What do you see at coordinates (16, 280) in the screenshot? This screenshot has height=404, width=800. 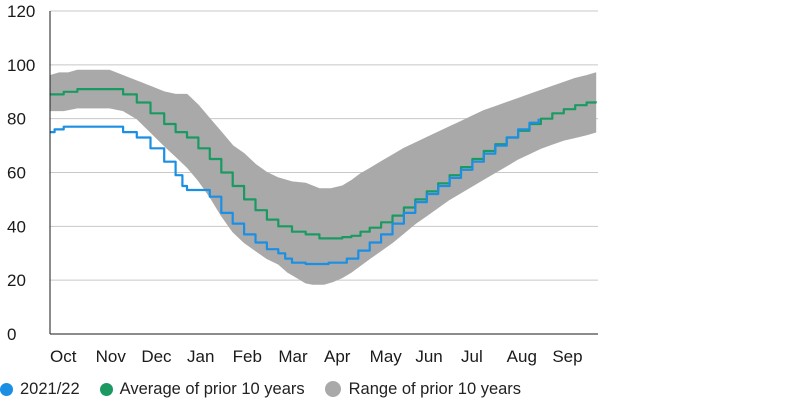 I see `y-tick-label: 20` at bounding box center [16, 280].